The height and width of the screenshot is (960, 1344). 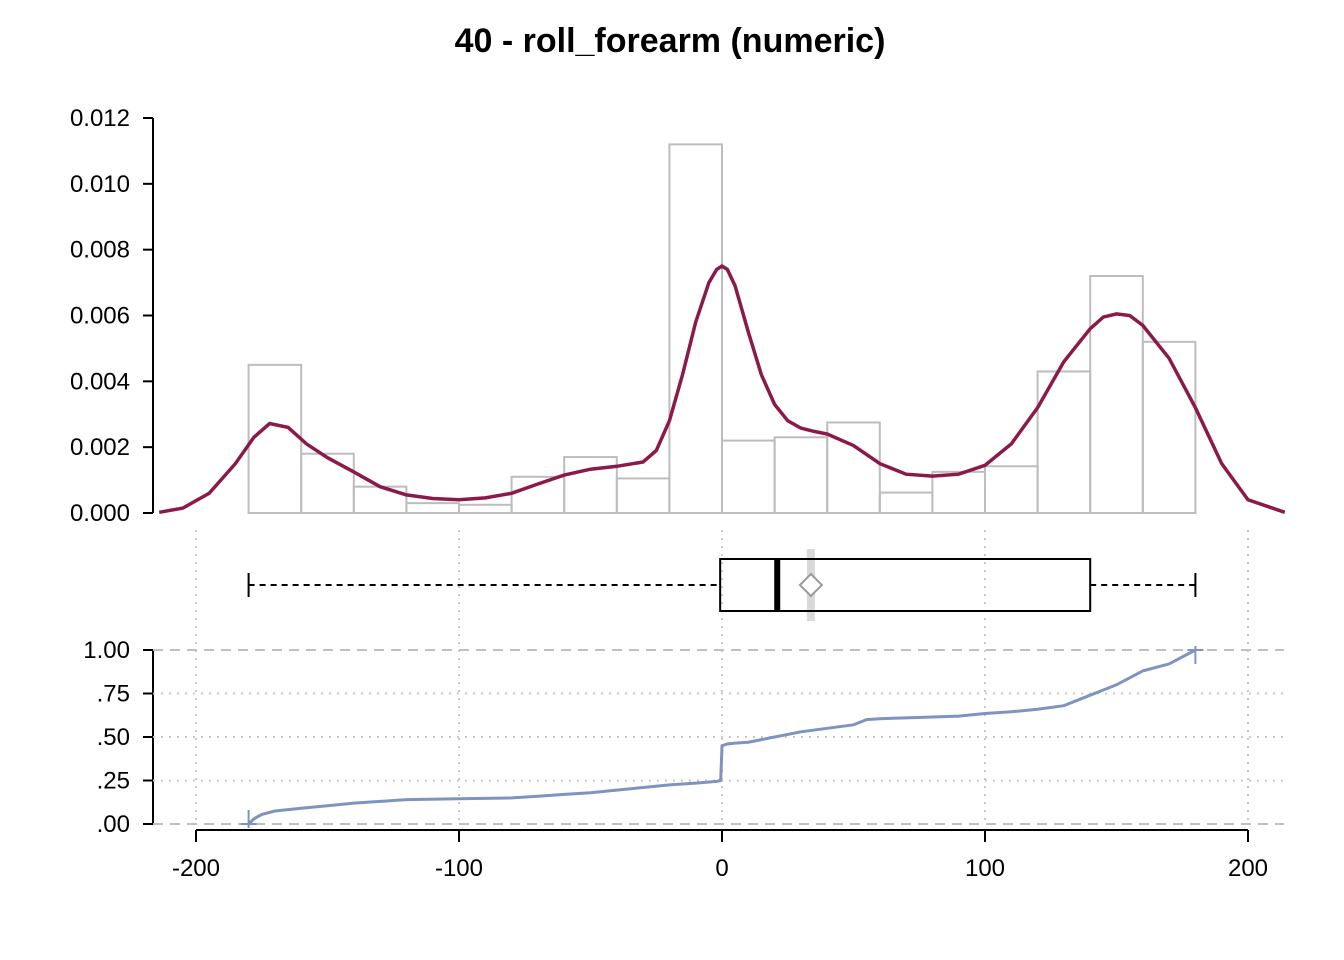 What do you see at coordinates (113, 824) in the screenshot?
I see `ecdf-y-tick-label: .00` at bounding box center [113, 824].